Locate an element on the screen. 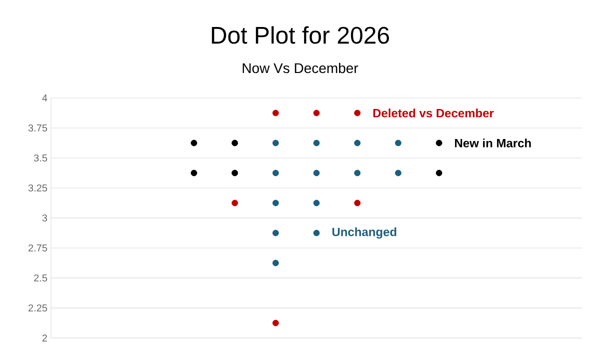 The height and width of the screenshot is (358, 600). y-tick-label: 2.25 is located at coordinates (38, 308).